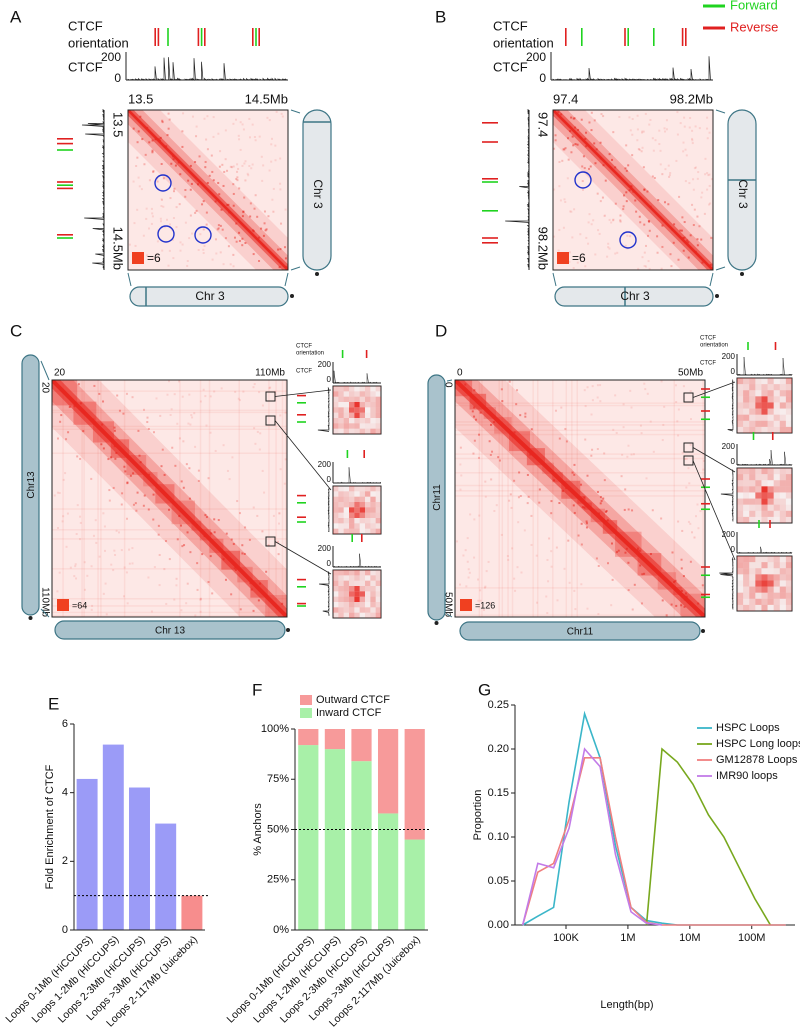 The image size is (800, 1035). What do you see at coordinates (44, 602) in the screenshot?
I see `coordinate-label: 110Mb` at bounding box center [44, 602].